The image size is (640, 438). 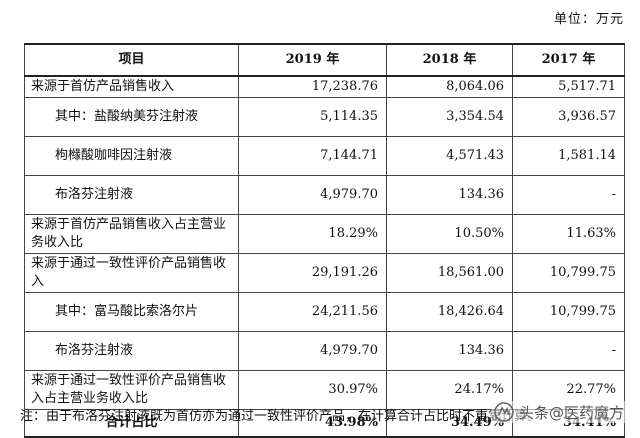 I want to click on cell-2019: 29,191.26, so click(x=312, y=273).